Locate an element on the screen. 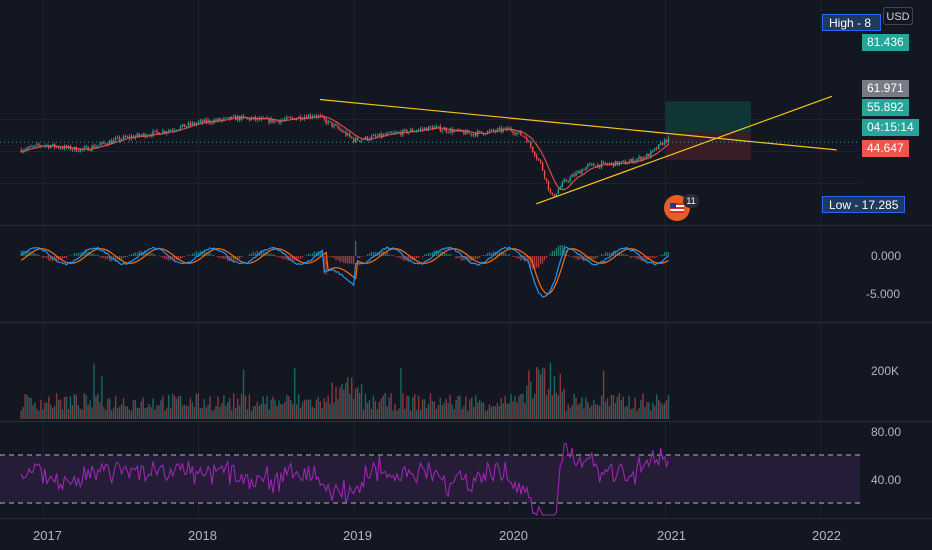 The height and width of the screenshot is (550, 932). trendlines is located at coordinates (578, 150).